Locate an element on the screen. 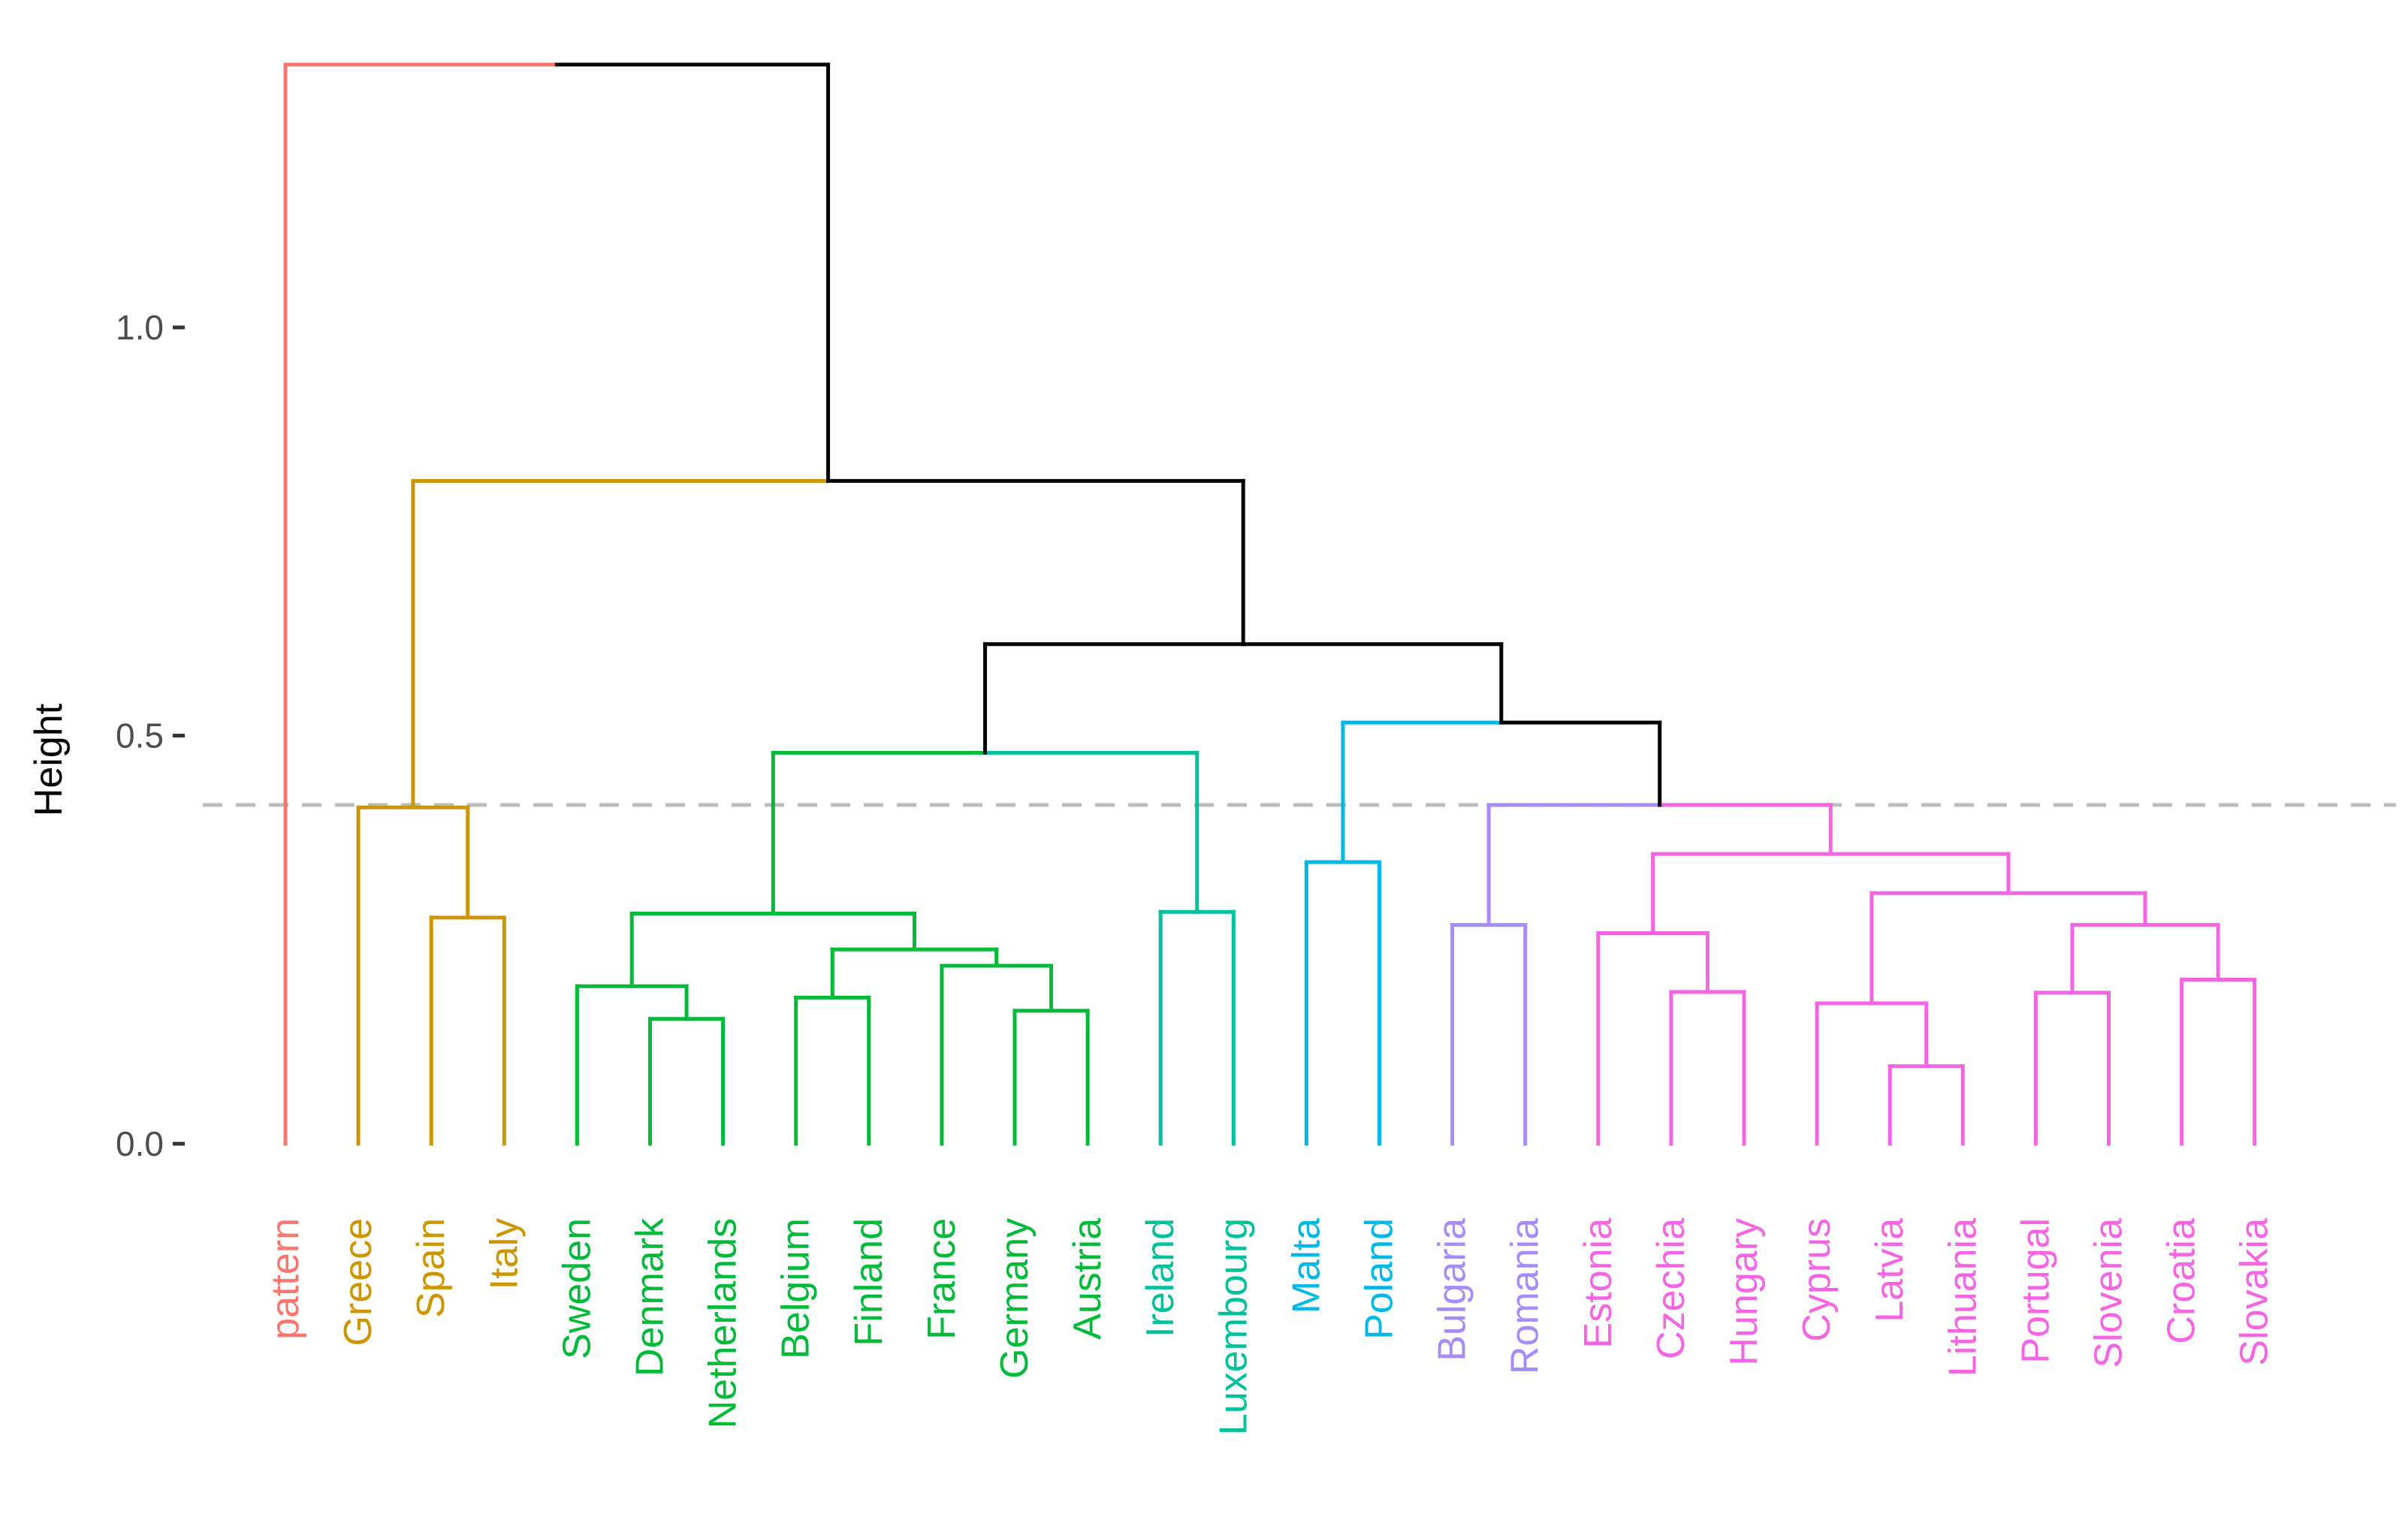  leaf-label: Romania is located at coordinates (1525, 1296).